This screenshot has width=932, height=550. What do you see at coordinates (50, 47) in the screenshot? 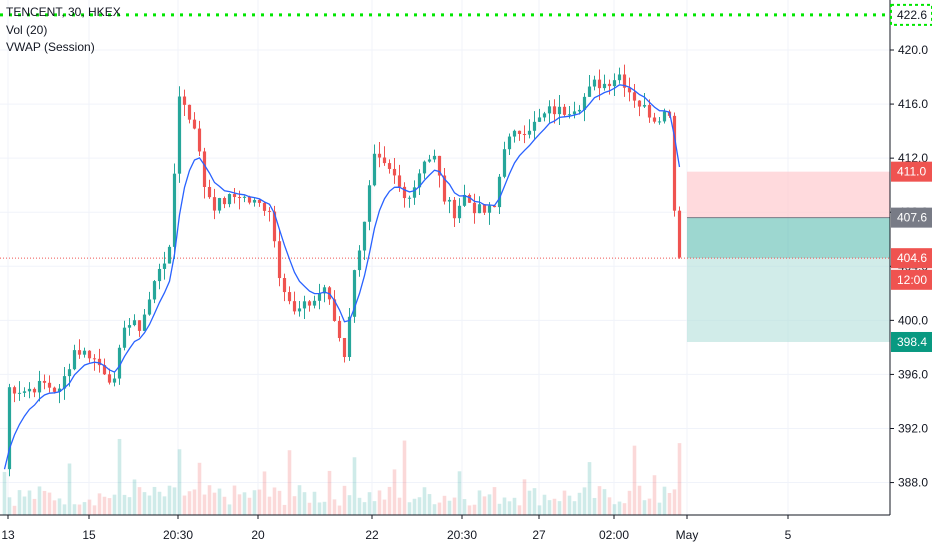
I see `vwap-indicator-label: VWAP (Session)` at bounding box center [50, 47].